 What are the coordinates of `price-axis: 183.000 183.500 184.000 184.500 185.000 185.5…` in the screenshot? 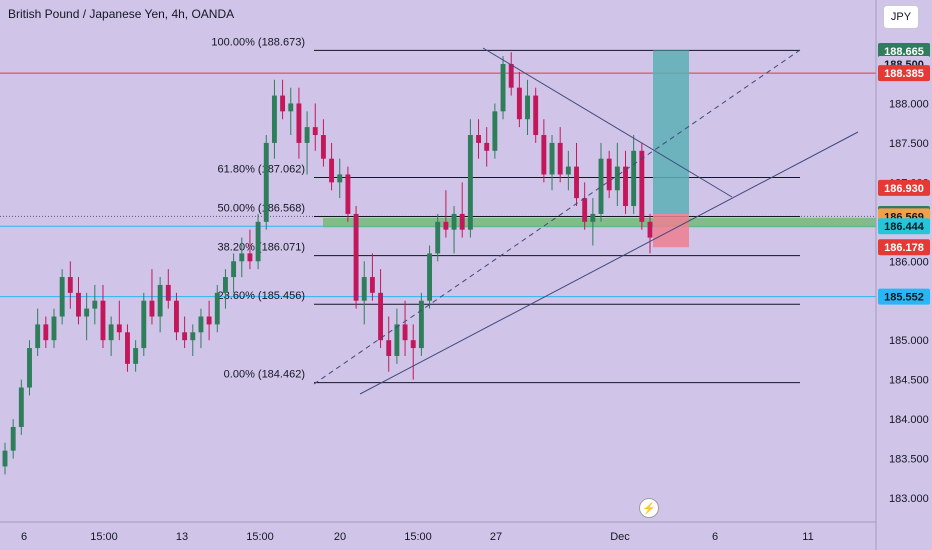 It's located at (902, 275).